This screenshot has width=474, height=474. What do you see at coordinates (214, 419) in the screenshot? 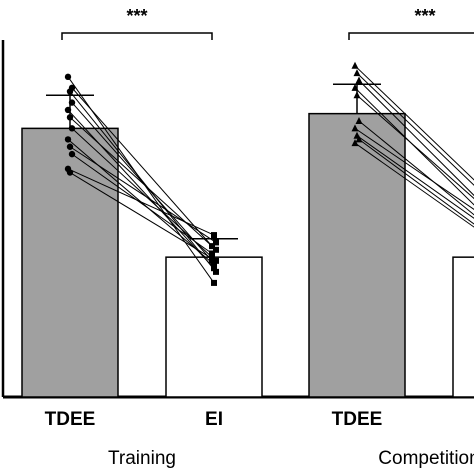
I see `tick-label-training-ei: EI` at bounding box center [214, 419].